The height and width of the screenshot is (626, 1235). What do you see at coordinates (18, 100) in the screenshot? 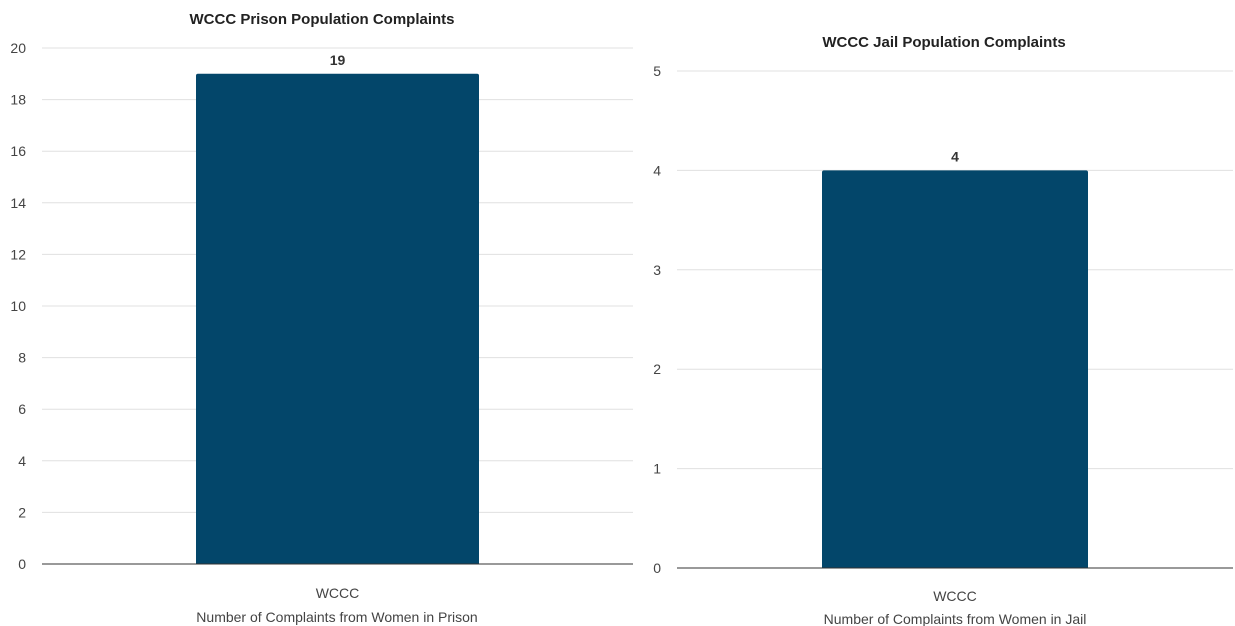
I see `y-tick-label: 18` at bounding box center [18, 100].